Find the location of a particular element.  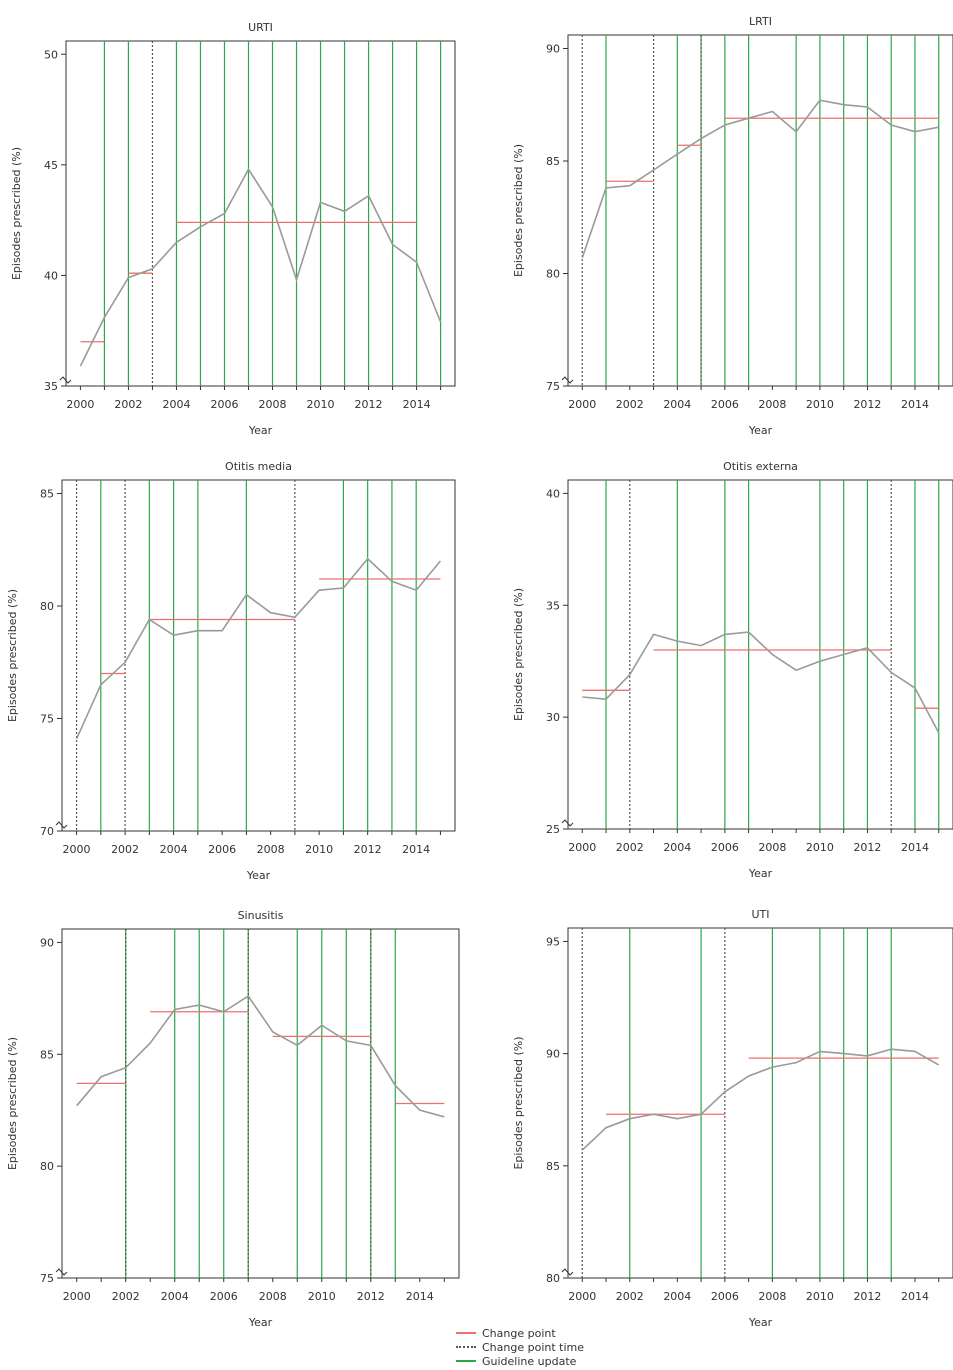

legend-swatch-change-point is located at coordinates (466, 1333).